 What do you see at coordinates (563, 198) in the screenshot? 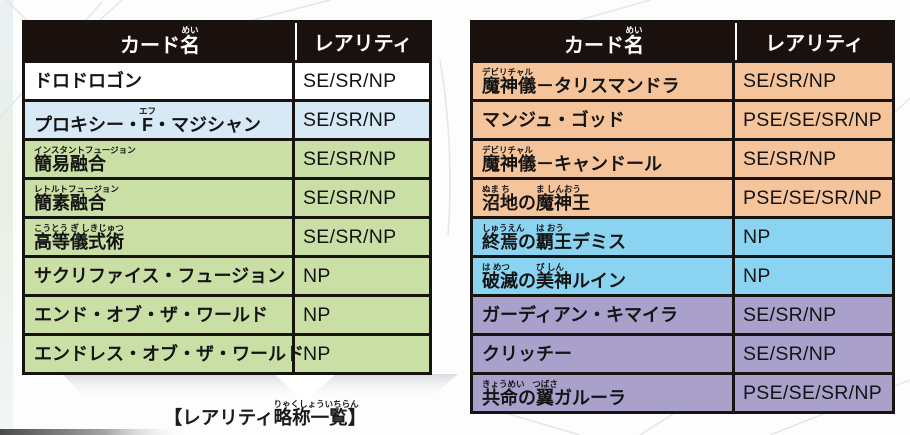
I see `ruby-segment: ま しんおう 魔神王` at bounding box center [563, 198].